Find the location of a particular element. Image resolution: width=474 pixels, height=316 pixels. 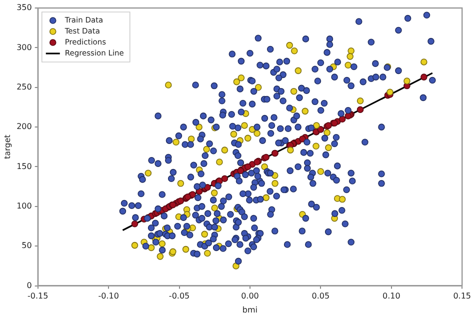

y-tick-label: 350 is located at coordinates (24, 7).